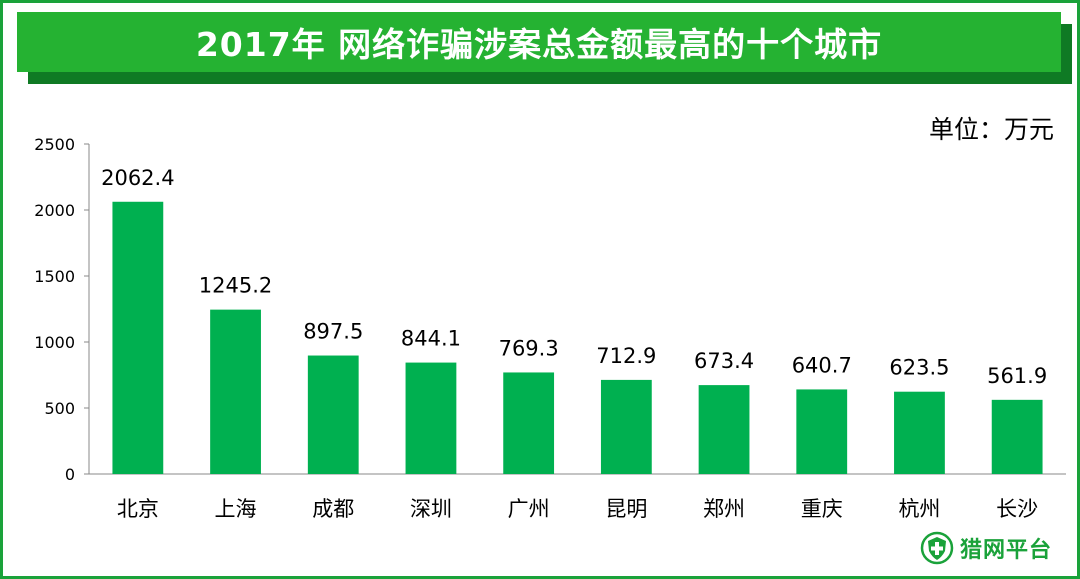 This screenshot has width=1080, height=579. What do you see at coordinates (626, 509) in the screenshot?
I see `x-tick-label: 昆明` at bounding box center [626, 509].